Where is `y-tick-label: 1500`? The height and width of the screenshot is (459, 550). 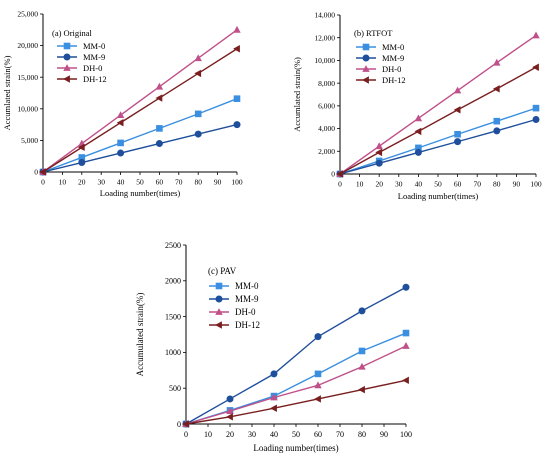
y-tick-label: 1500 is located at coordinates (173, 316).